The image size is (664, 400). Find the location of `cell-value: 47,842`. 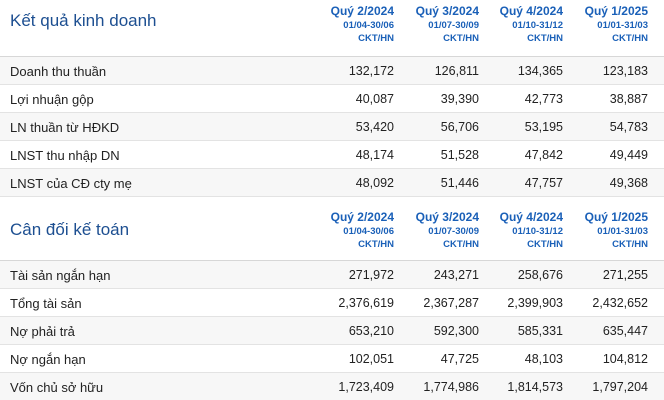

cell-value: 47,842 is located at coordinates (543, 155).